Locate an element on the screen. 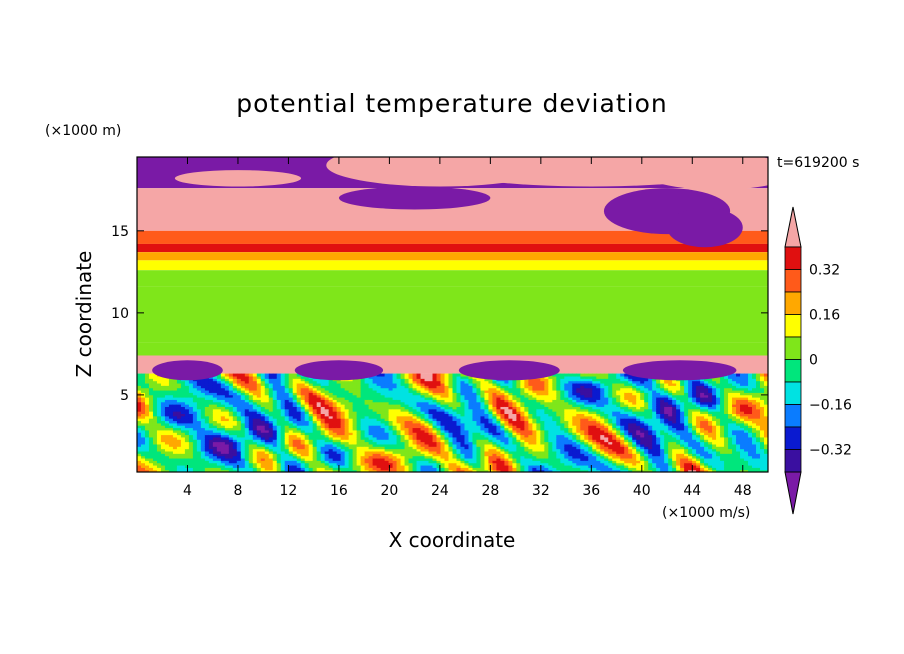 This screenshot has width=904, height=654. colorbar-label-0: 0.32 is located at coordinates (824, 271).